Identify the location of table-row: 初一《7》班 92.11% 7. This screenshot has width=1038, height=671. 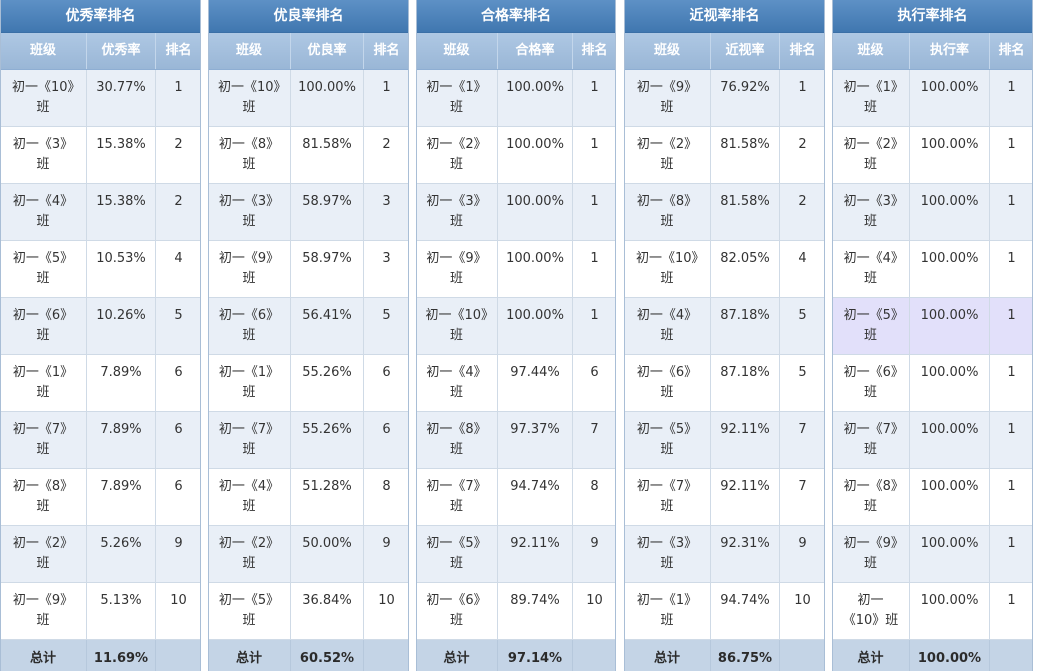
(724, 497).